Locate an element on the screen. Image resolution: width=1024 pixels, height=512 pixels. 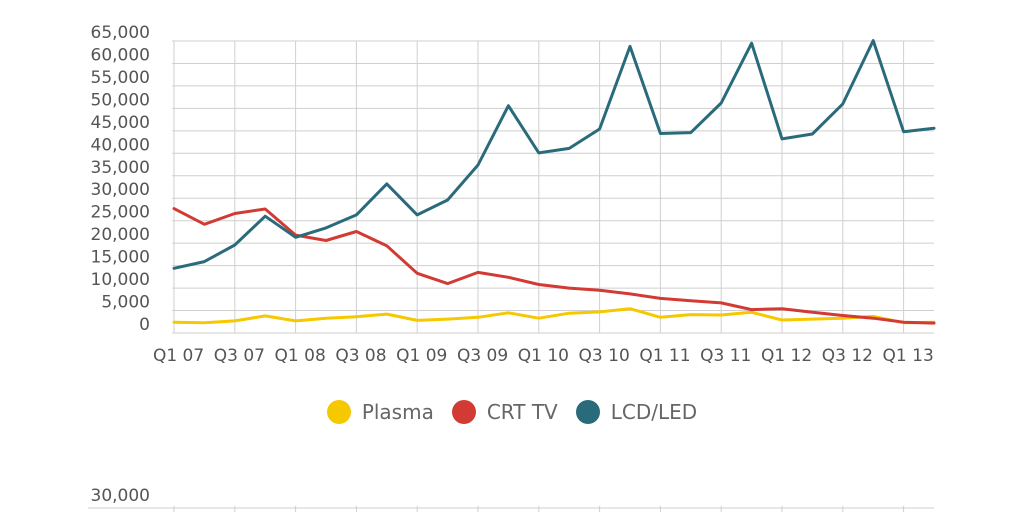
x-tick-label: Q3 07 is located at coordinates (239, 356).